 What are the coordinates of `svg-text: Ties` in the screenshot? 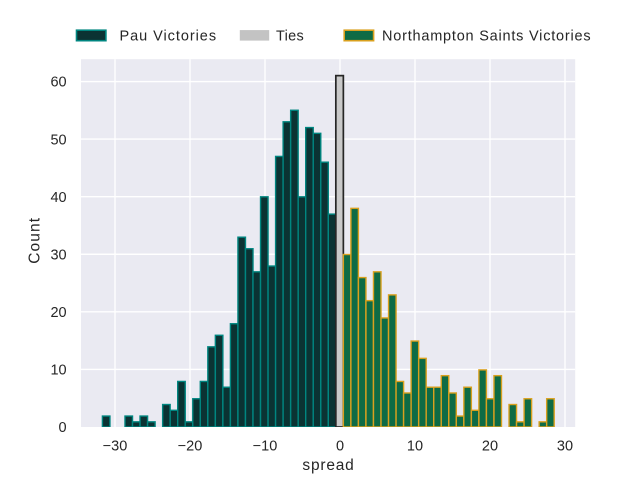 It's located at (290, 37).